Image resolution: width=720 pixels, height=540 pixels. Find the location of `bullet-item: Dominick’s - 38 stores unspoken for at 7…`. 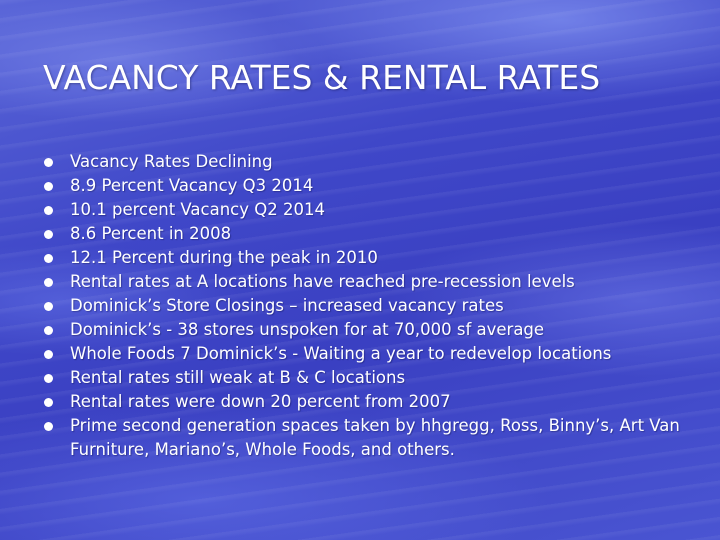

bullet-item: Dominick’s - 38 stores unspoken for at 7… is located at coordinates (363, 330).